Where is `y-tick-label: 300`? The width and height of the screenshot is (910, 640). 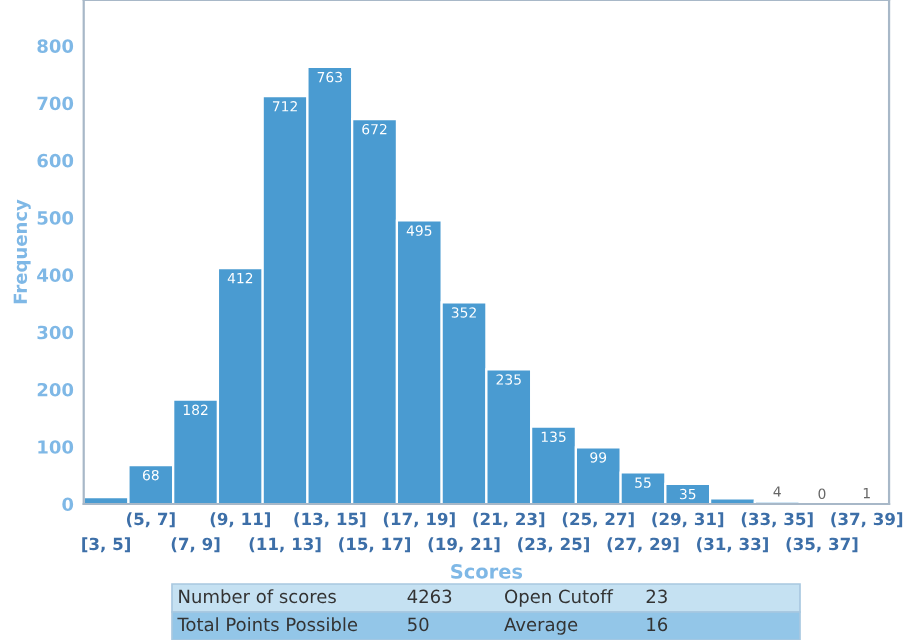
y-tick-label: 300 is located at coordinates (55, 332).